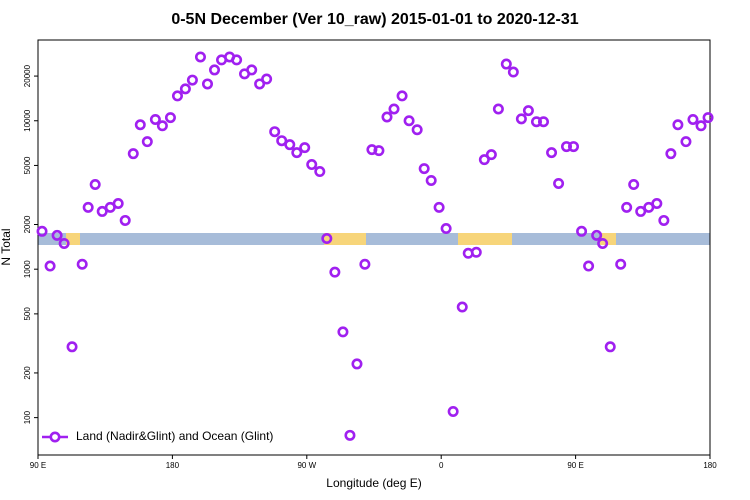 This screenshot has width=750, height=500. I want to click on legend-symbol, so click(55, 437).